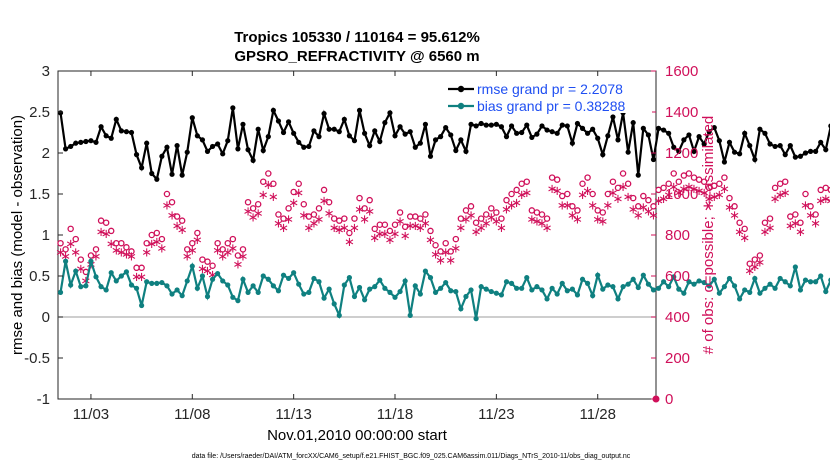  I want to click on left-tick-label: 2.5, so click(39, 112).